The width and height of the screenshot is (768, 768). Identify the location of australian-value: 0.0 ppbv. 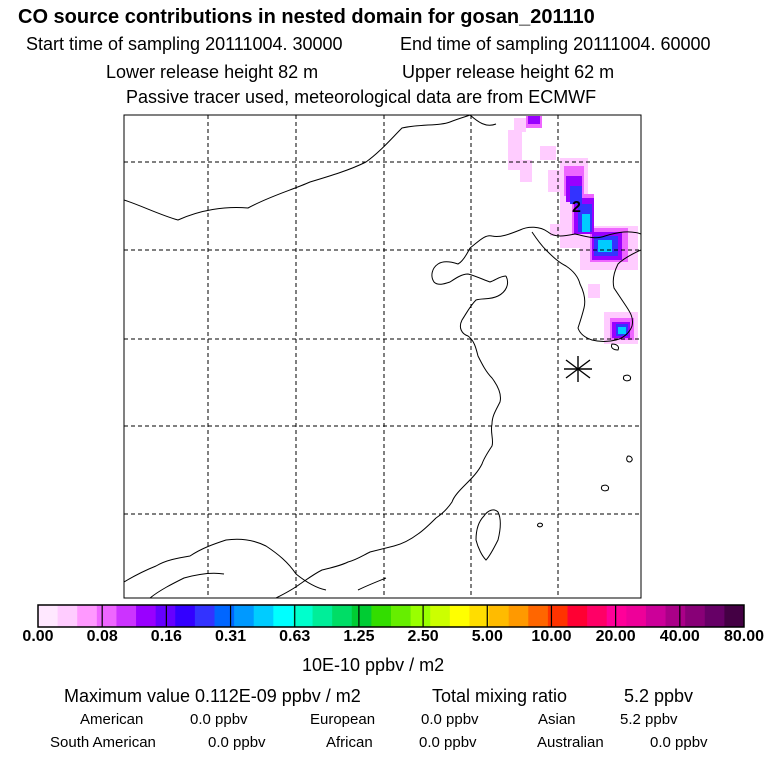
(679, 742).